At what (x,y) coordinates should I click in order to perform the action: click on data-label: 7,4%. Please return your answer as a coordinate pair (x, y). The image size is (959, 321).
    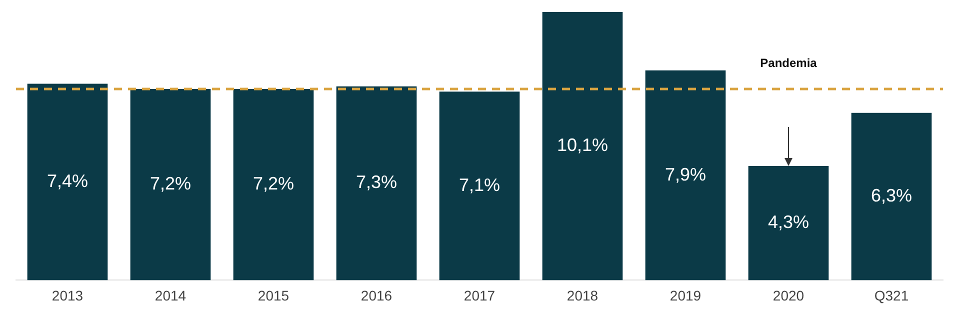
    Looking at the image, I should click on (67, 180).